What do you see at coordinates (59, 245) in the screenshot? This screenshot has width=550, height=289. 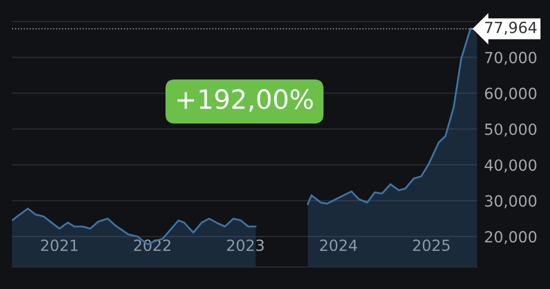 I see `x-tick-label: 2021` at bounding box center [59, 245].